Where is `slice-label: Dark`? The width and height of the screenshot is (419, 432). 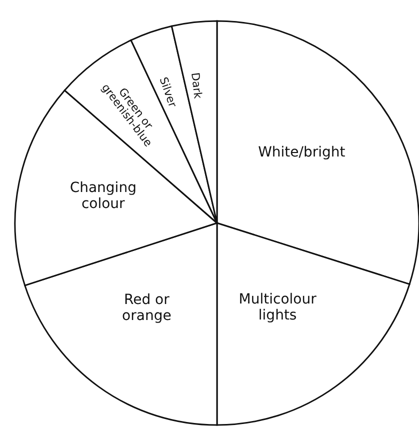
slice-label: Dark is located at coordinates (196, 86).